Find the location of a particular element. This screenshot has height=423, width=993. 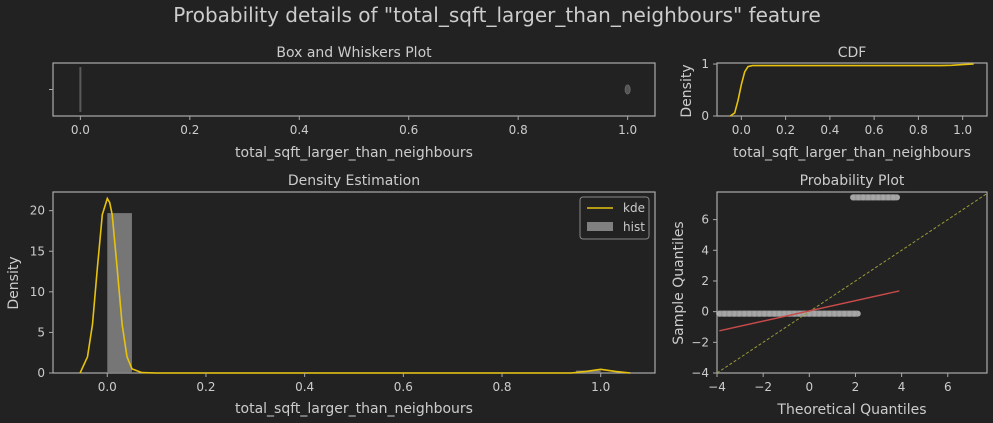

box-plot-xlabel: total_sqft_larger_than_neighbours is located at coordinates (354, 153).